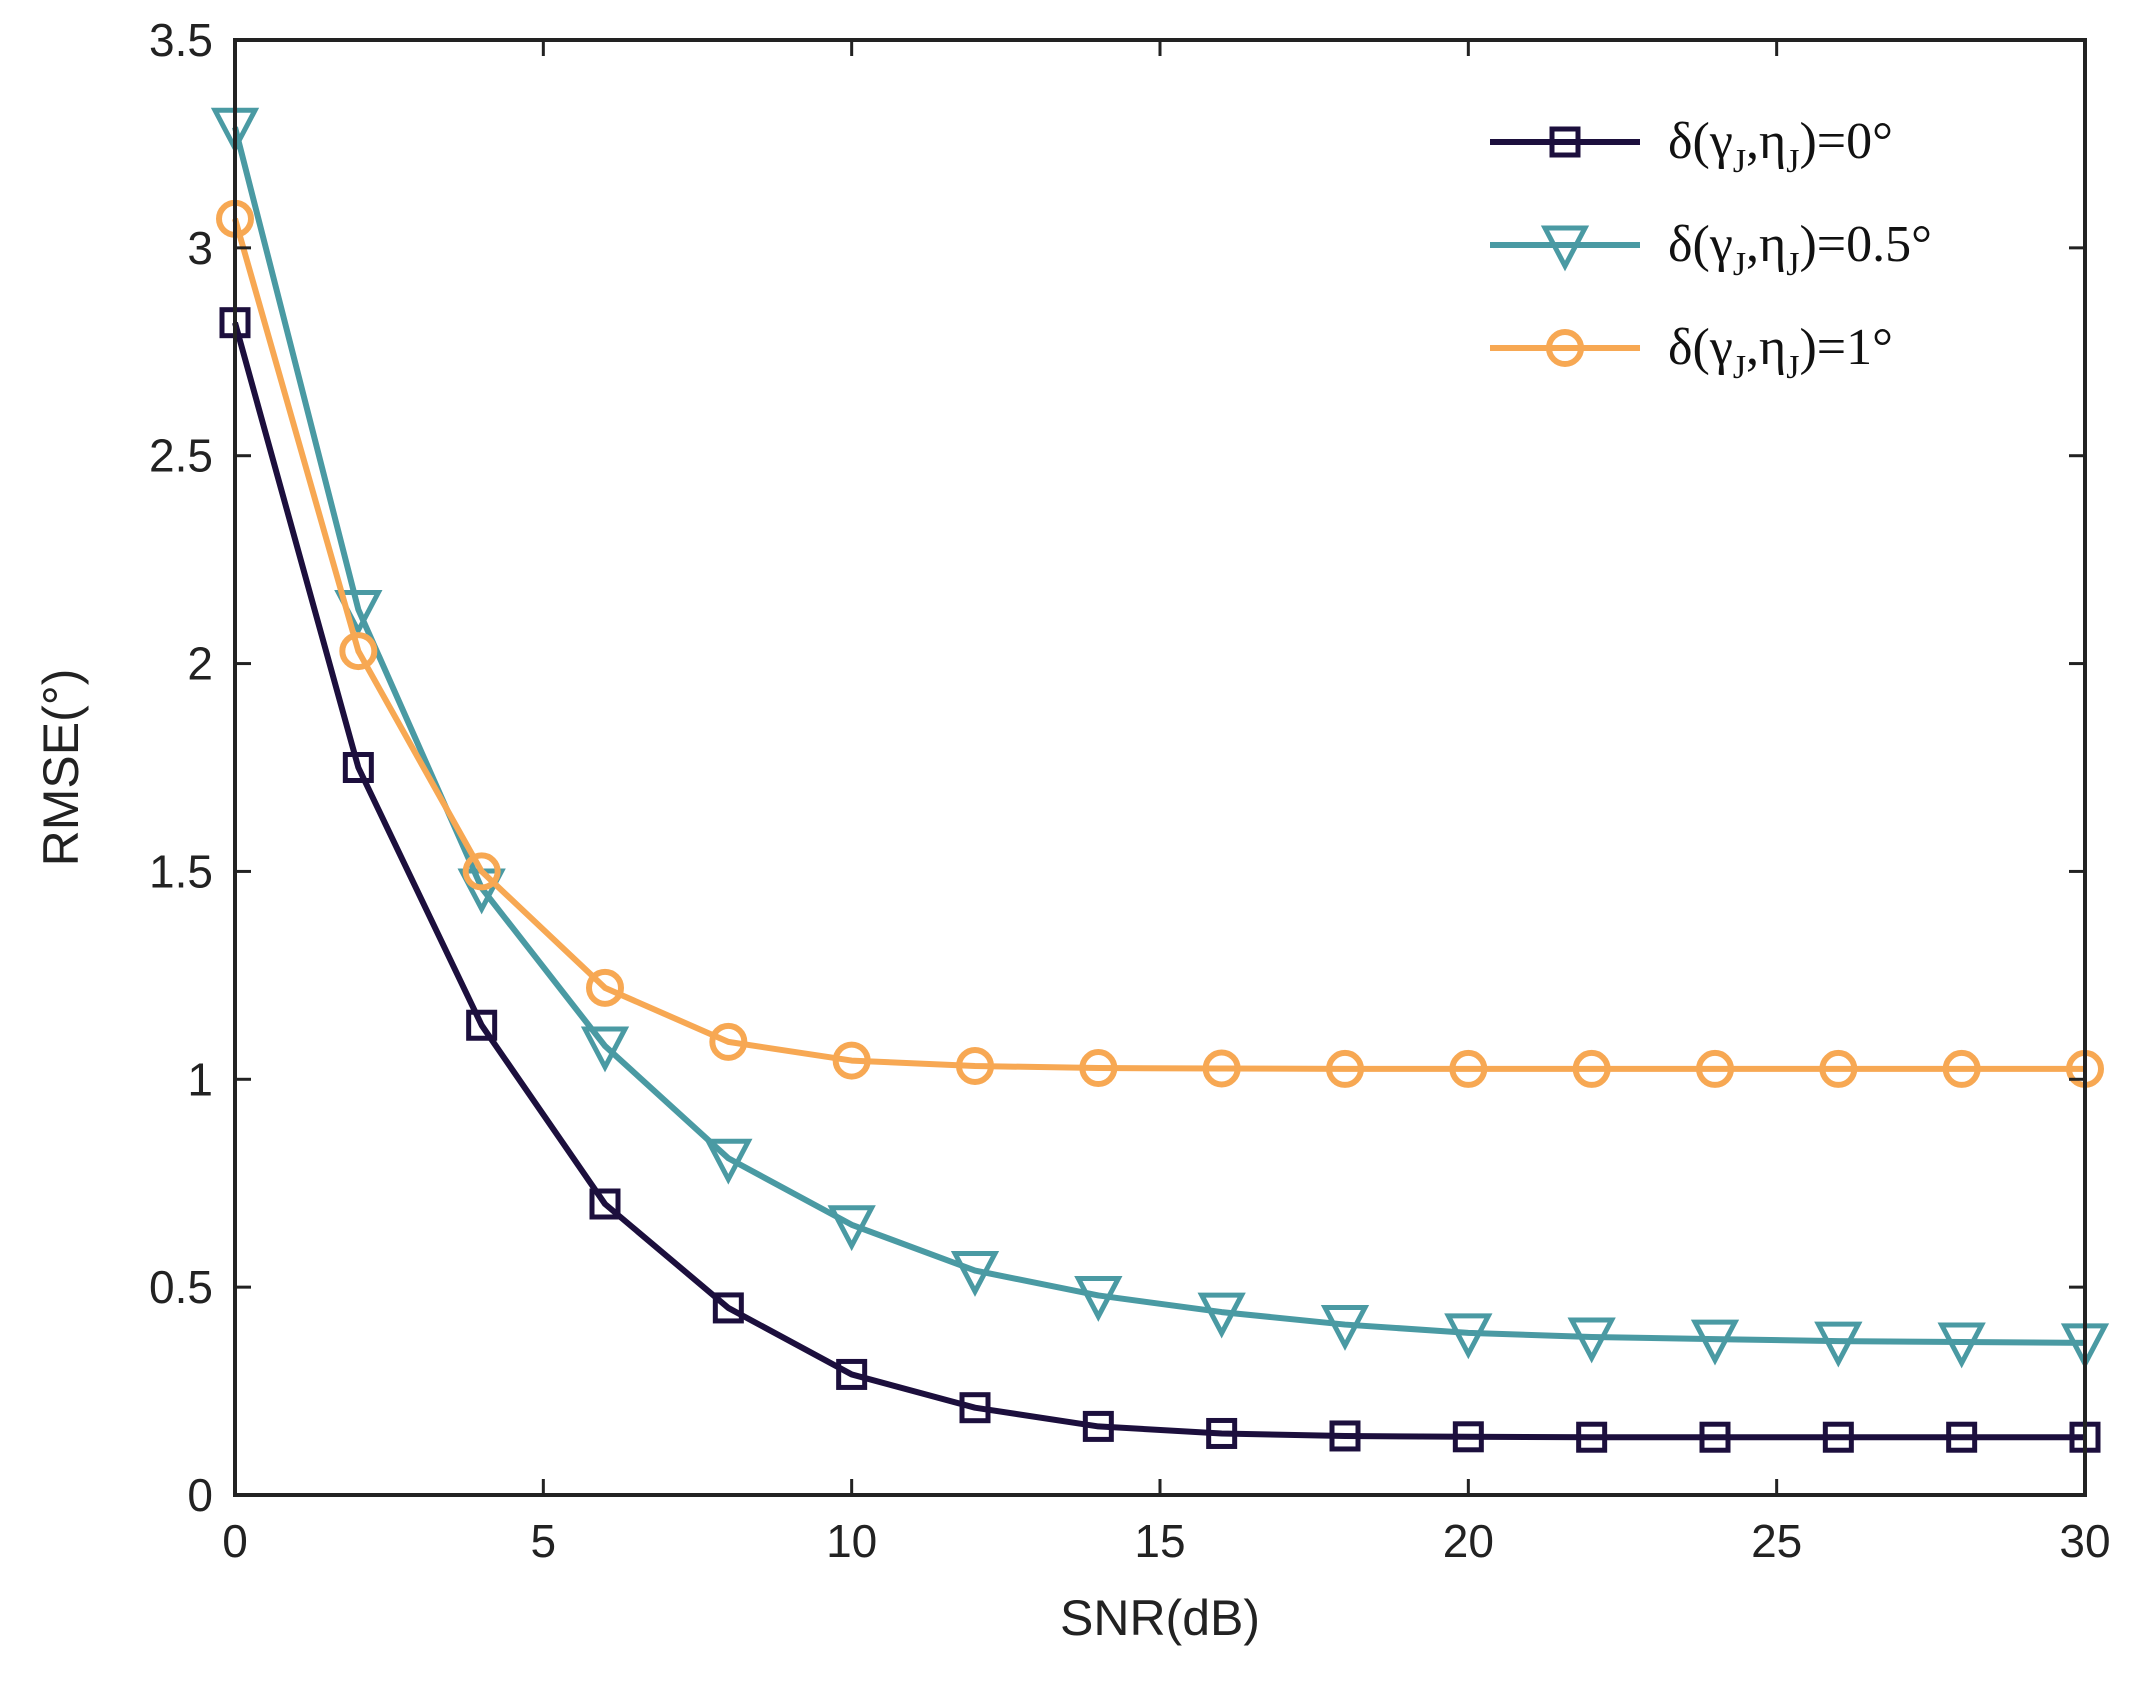 The image size is (2131, 1691). I want to click on x-tick-label: 0, so click(235, 1541).